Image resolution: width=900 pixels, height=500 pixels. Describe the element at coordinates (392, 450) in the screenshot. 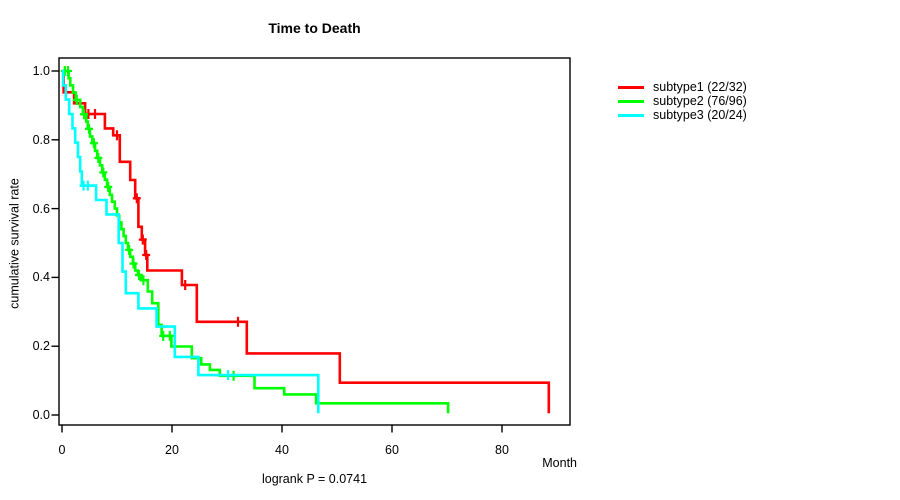

I see `x-tick-label: 60` at that location.